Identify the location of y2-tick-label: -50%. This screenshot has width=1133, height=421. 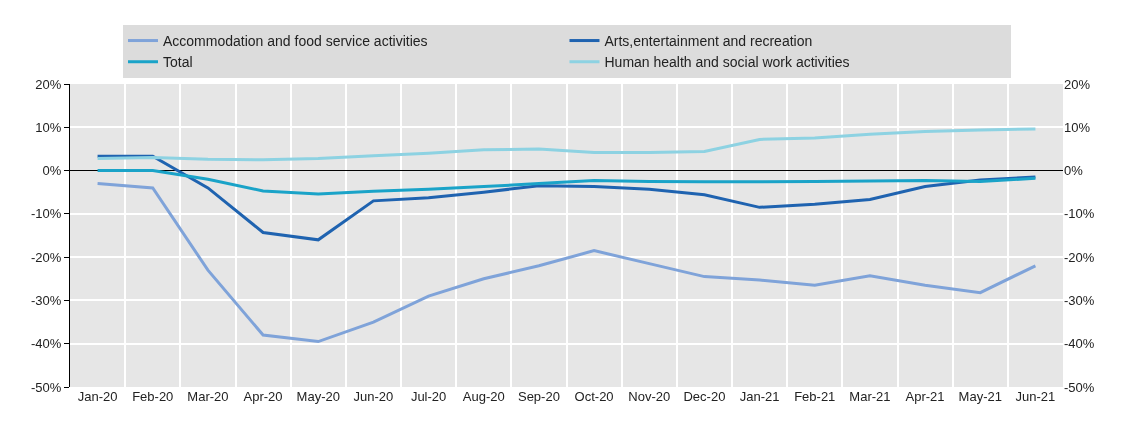
(1079, 387).